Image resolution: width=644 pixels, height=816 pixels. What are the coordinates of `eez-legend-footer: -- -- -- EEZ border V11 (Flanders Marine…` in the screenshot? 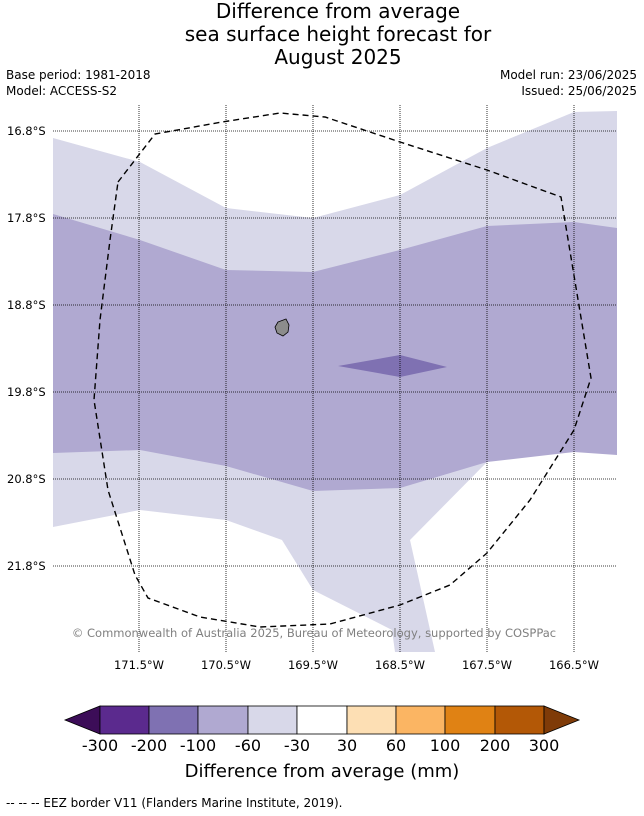 It's located at (174, 803).